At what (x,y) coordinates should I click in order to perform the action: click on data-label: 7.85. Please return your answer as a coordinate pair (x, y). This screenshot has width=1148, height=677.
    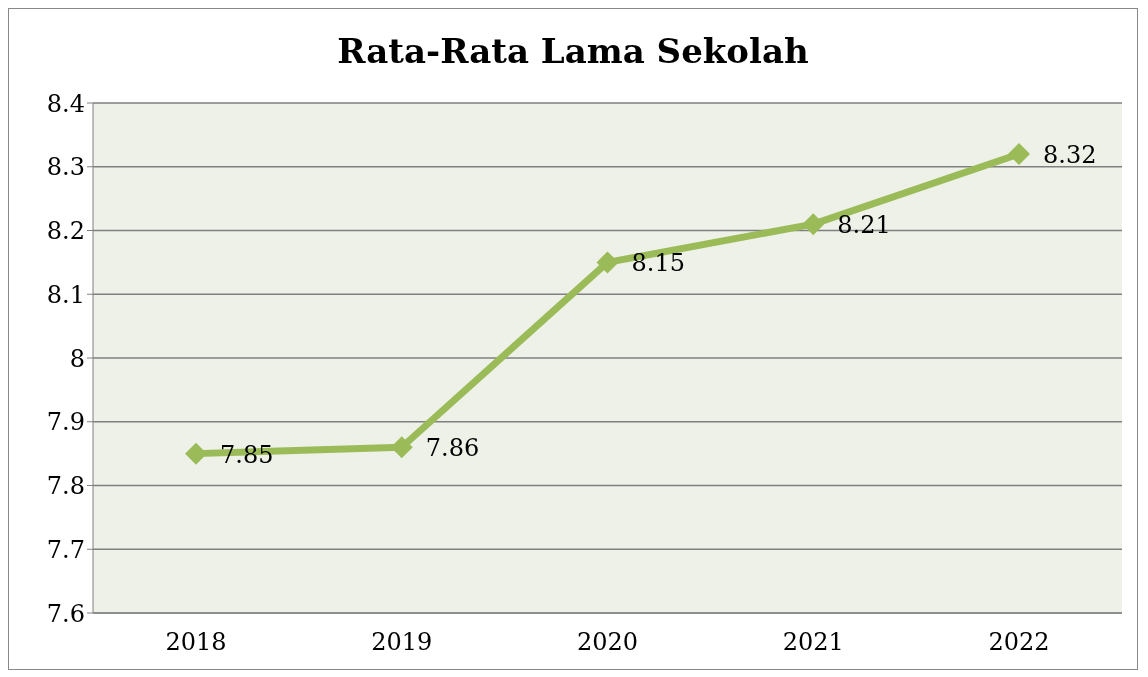
    Looking at the image, I should click on (247, 454).